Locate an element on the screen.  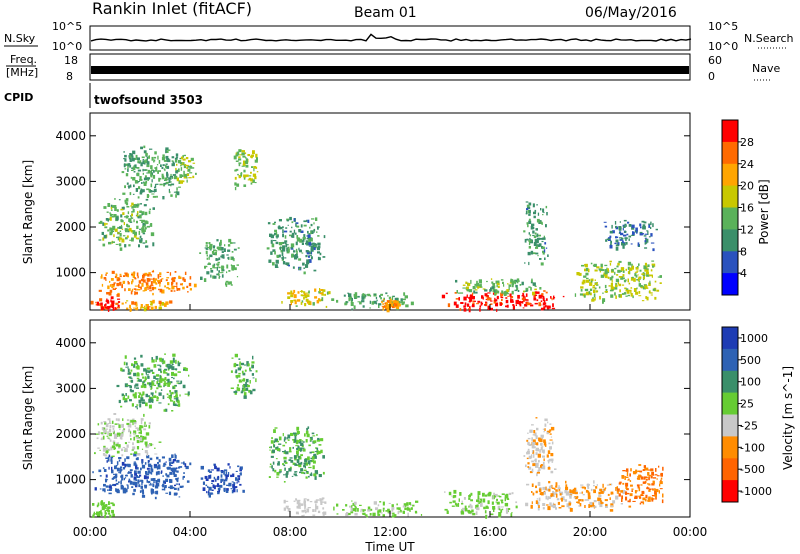
nave-tick-top: 60 is located at coordinates (715, 60).